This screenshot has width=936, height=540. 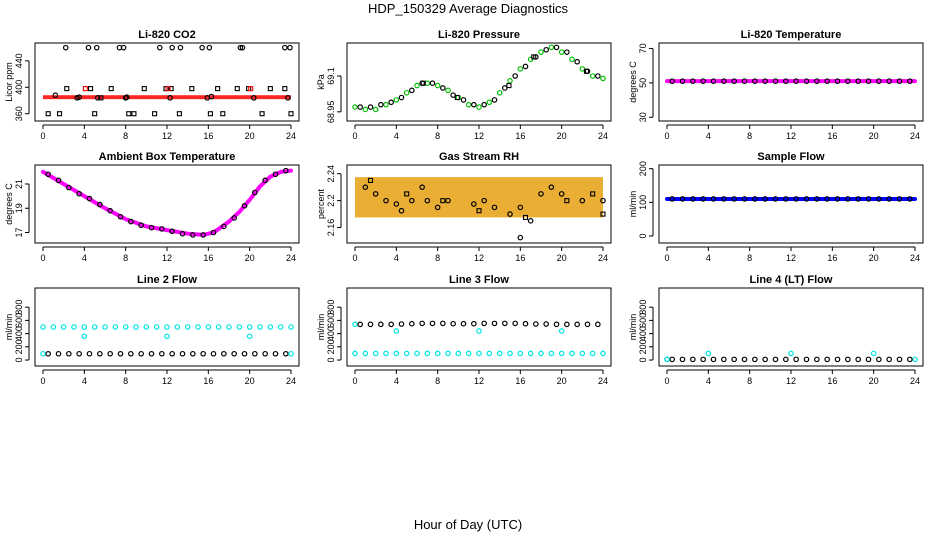 I want to click on panel-title: Sample Flow, so click(x=791, y=157).